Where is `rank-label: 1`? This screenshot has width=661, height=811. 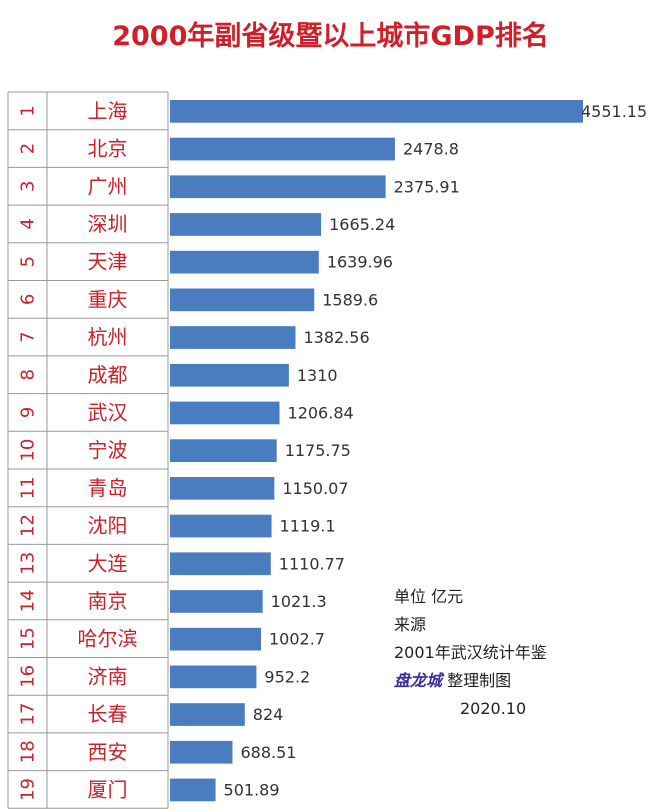 rank-label: 1 is located at coordinates (28, 110).